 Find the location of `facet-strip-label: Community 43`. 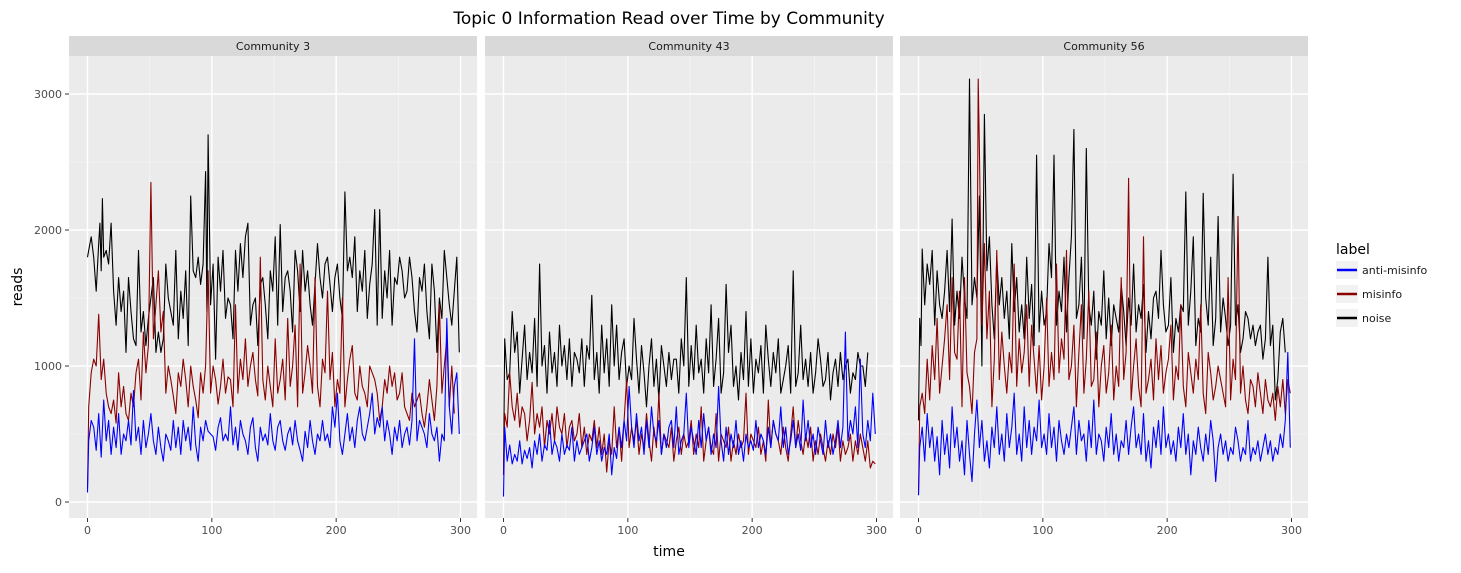

facet-strip-label: Community 43 is located at coordinates (688, 46).